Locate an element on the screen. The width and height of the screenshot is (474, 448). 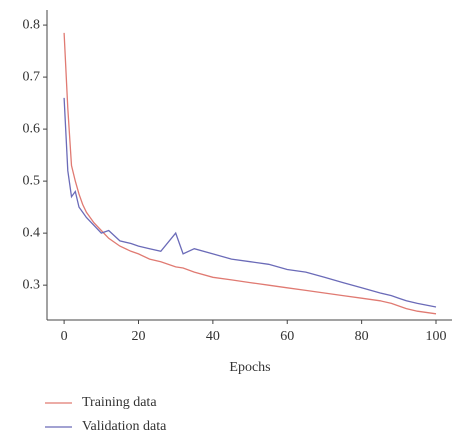
x-tick-label: 100 is located at coordinates (436, 336).